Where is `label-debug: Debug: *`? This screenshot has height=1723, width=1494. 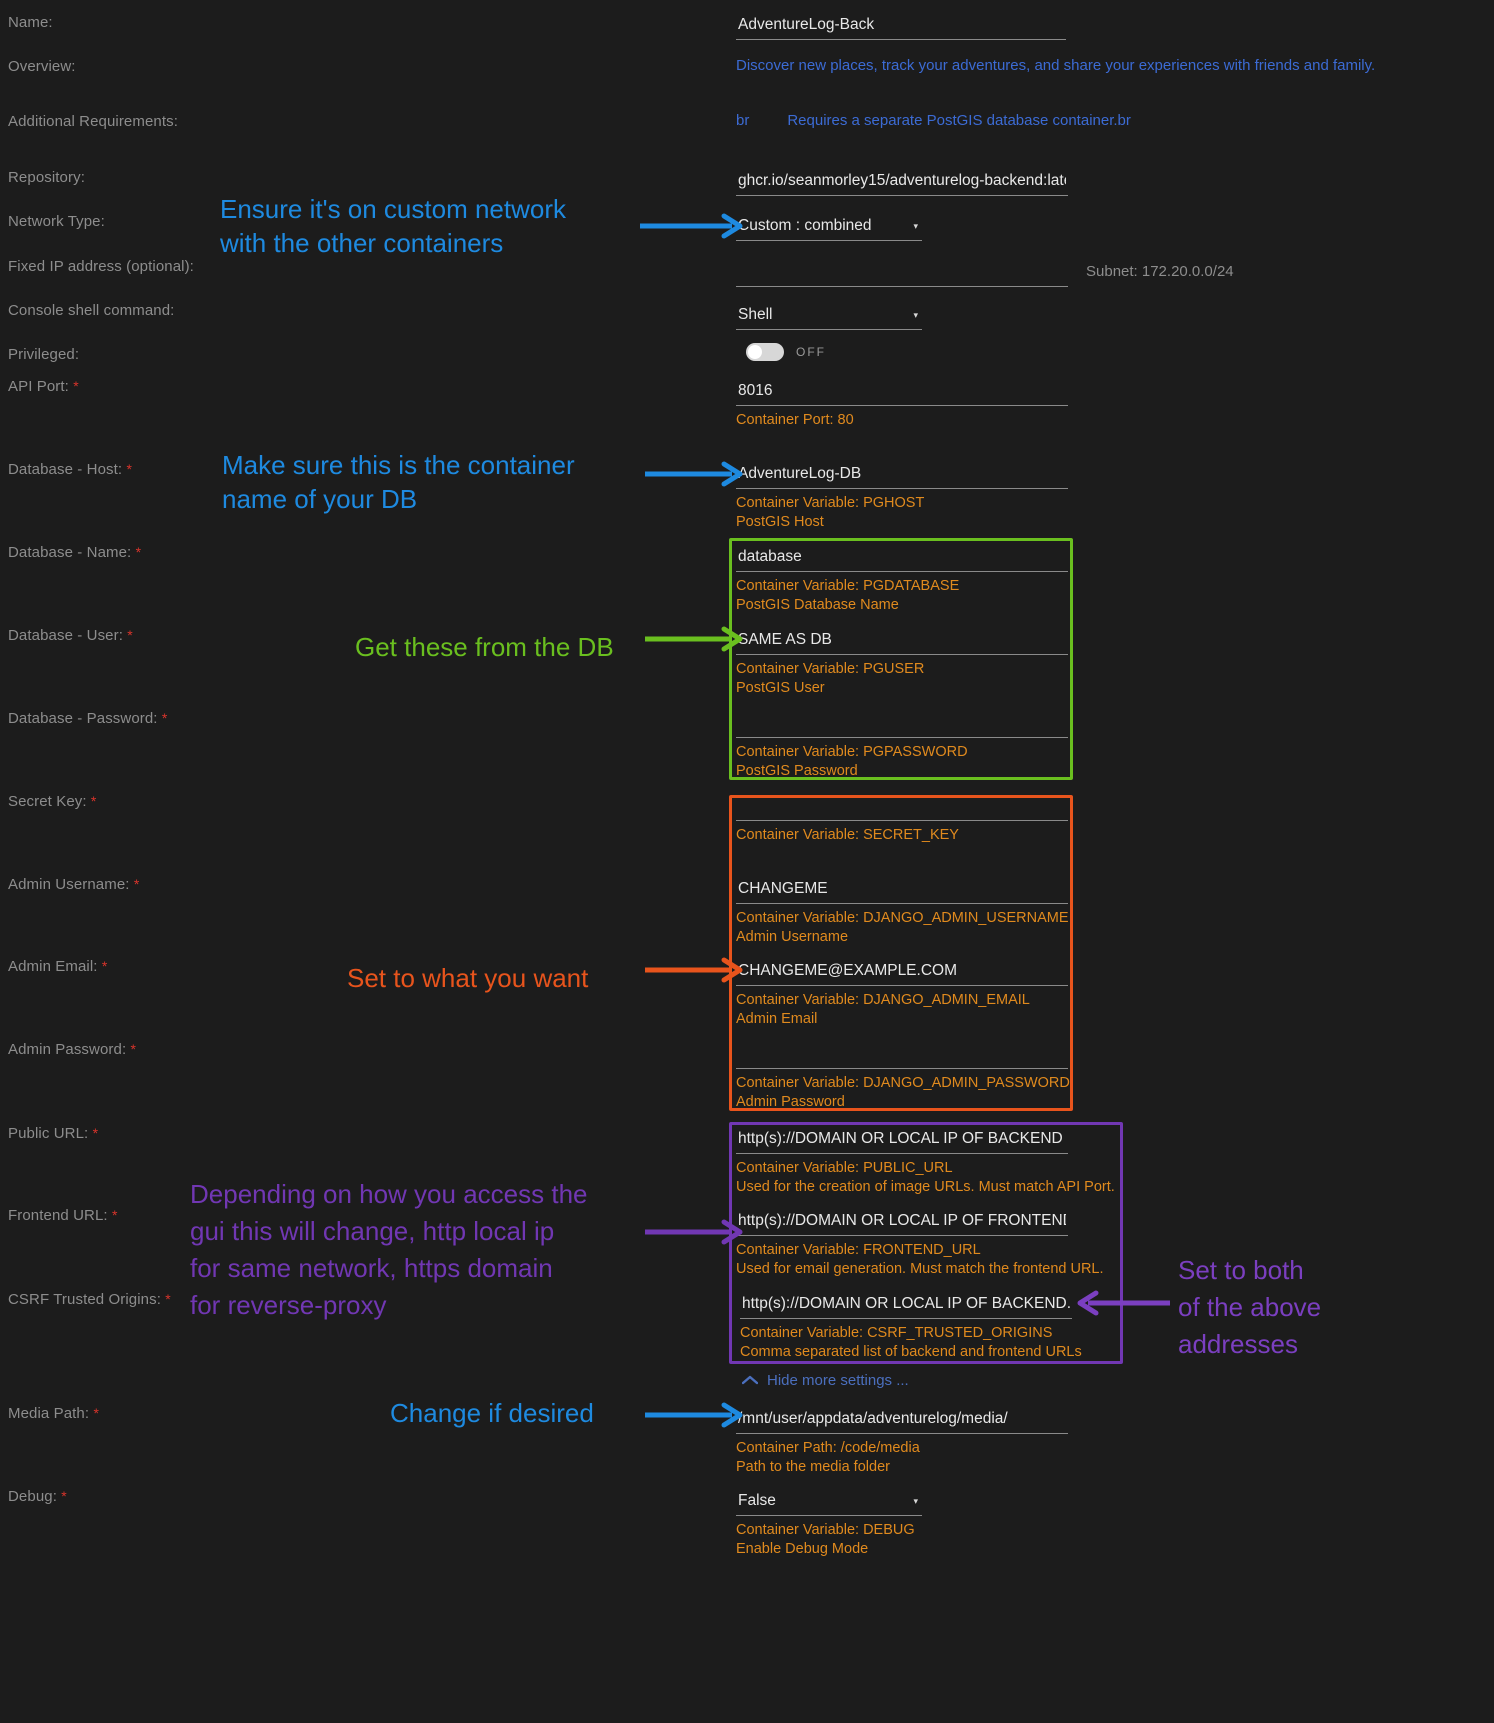
label-debug: Debug: * is located at coordinates (37, 1496).